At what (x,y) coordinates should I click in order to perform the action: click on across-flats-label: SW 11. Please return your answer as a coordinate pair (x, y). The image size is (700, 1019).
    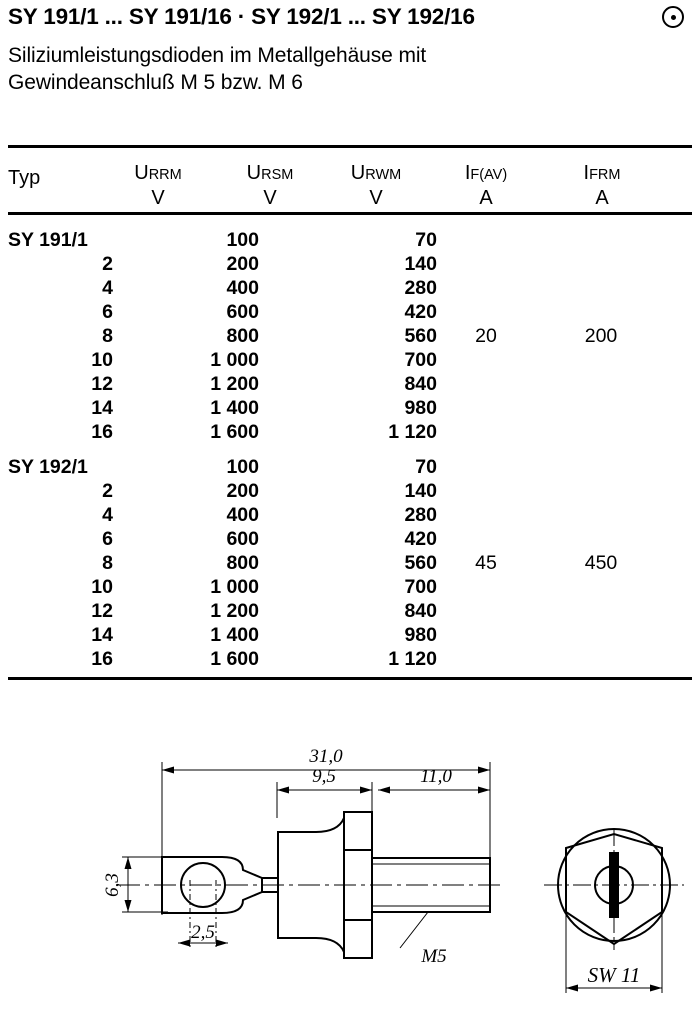
    Looking at the image, I should click on (614, 975).